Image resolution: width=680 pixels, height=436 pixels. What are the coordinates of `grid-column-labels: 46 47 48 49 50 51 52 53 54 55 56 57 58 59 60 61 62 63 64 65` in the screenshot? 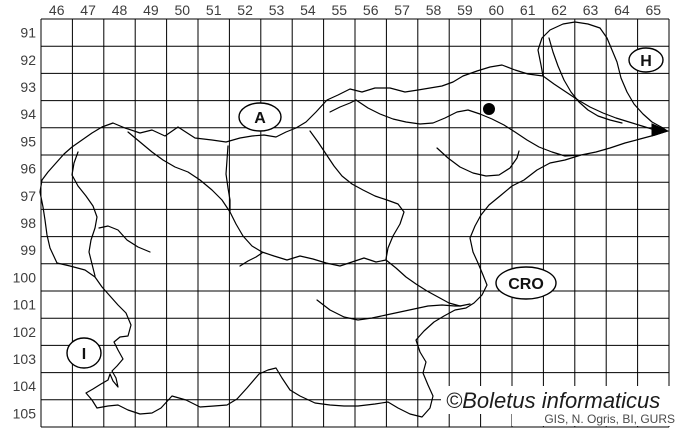 It's located at (355, 10).